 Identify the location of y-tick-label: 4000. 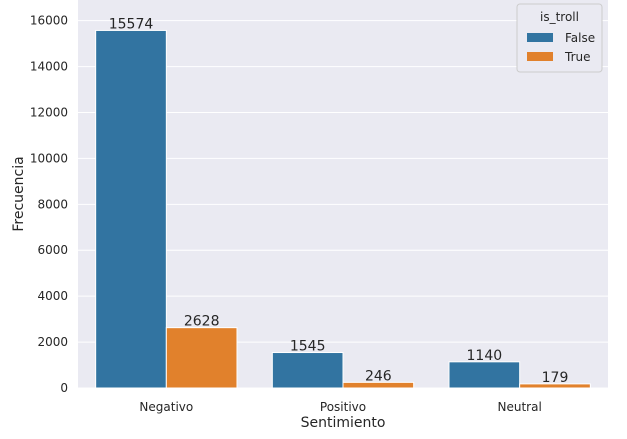
(52, 296).